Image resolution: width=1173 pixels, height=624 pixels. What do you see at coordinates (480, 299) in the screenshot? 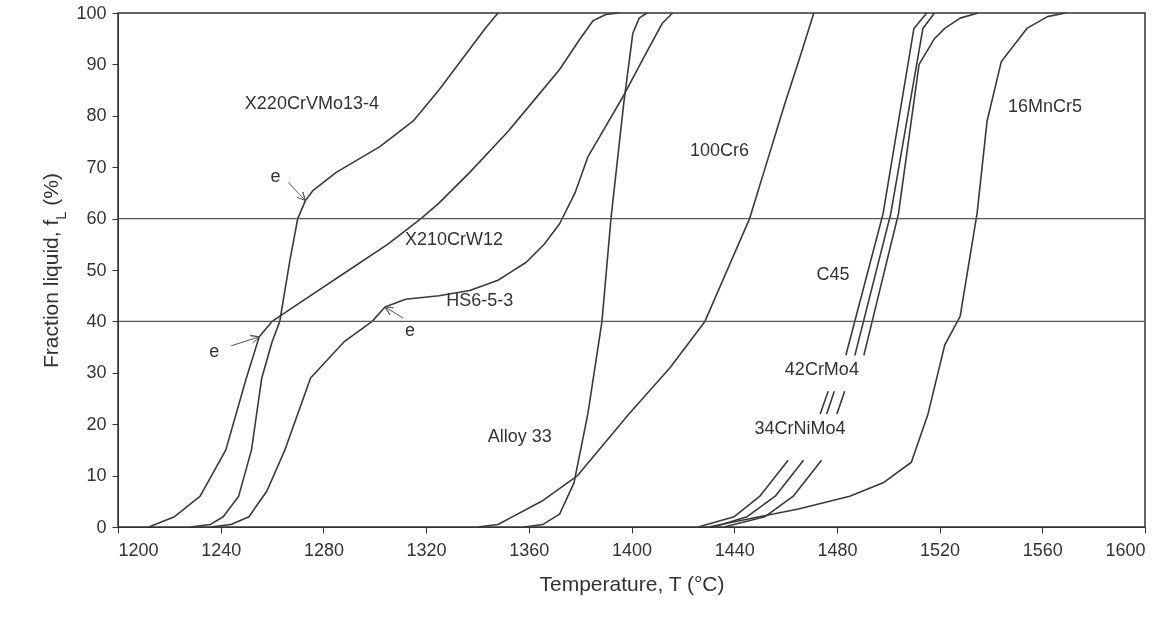
I see `series-label: HS6-5-3` at bounding box center [480, 299].